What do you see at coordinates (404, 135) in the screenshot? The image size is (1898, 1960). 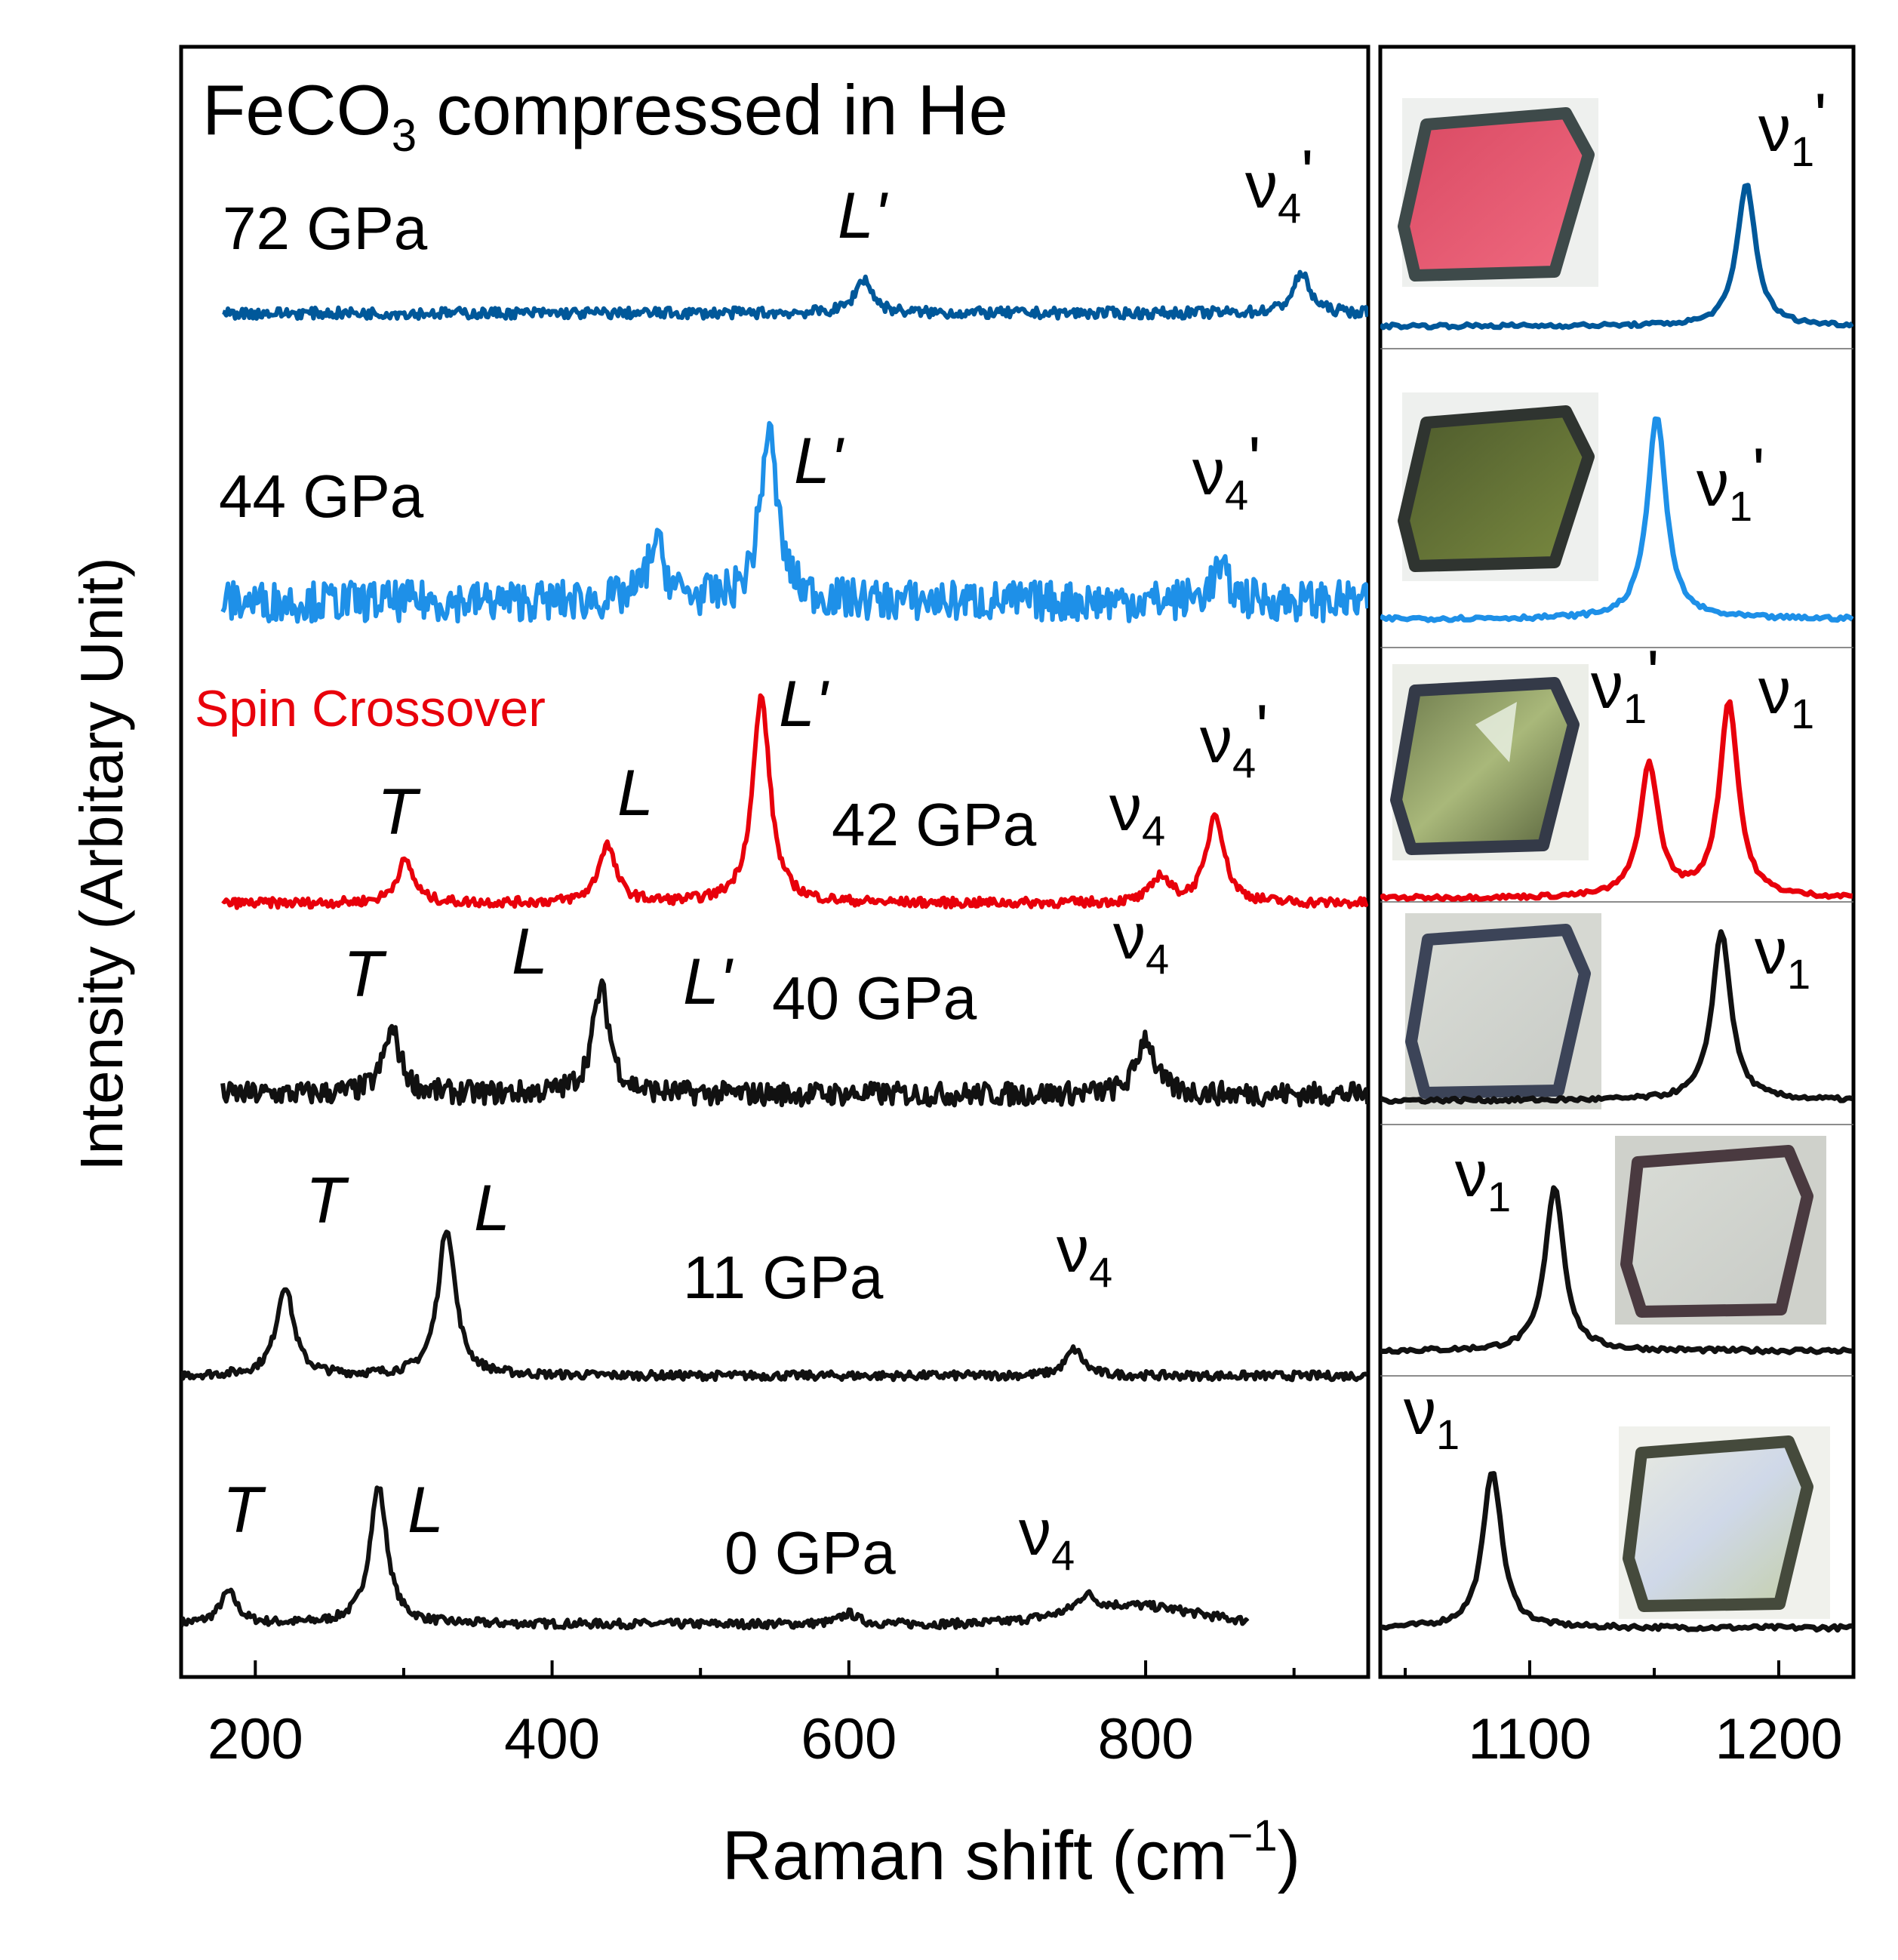 I see `title-subscript: 3` at bounding box center [404, 135].